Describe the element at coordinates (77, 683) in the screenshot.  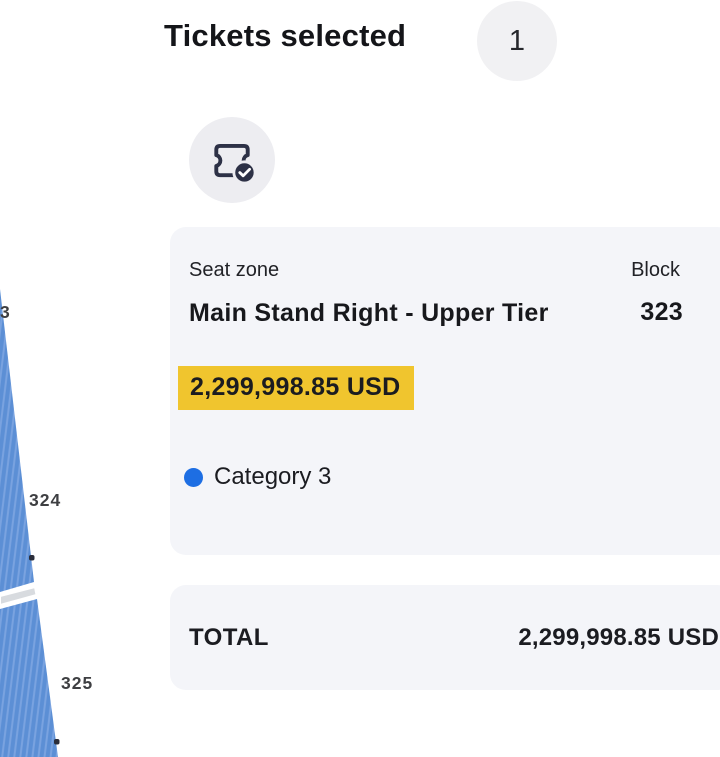
I see `map-label-325: 325` at that location.